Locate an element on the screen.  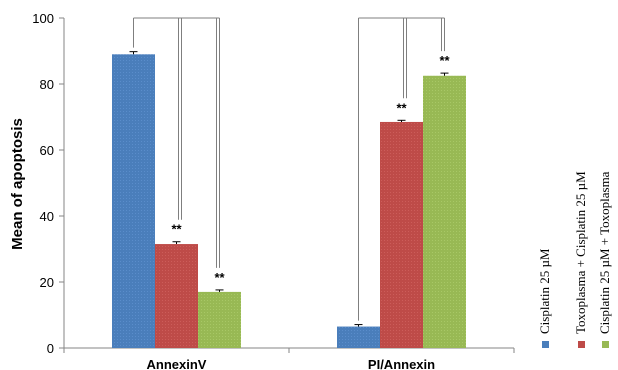
legend-item-series-2: Cisplatin 25 µM + Toxoplasma is located at coordinates (604, 259).